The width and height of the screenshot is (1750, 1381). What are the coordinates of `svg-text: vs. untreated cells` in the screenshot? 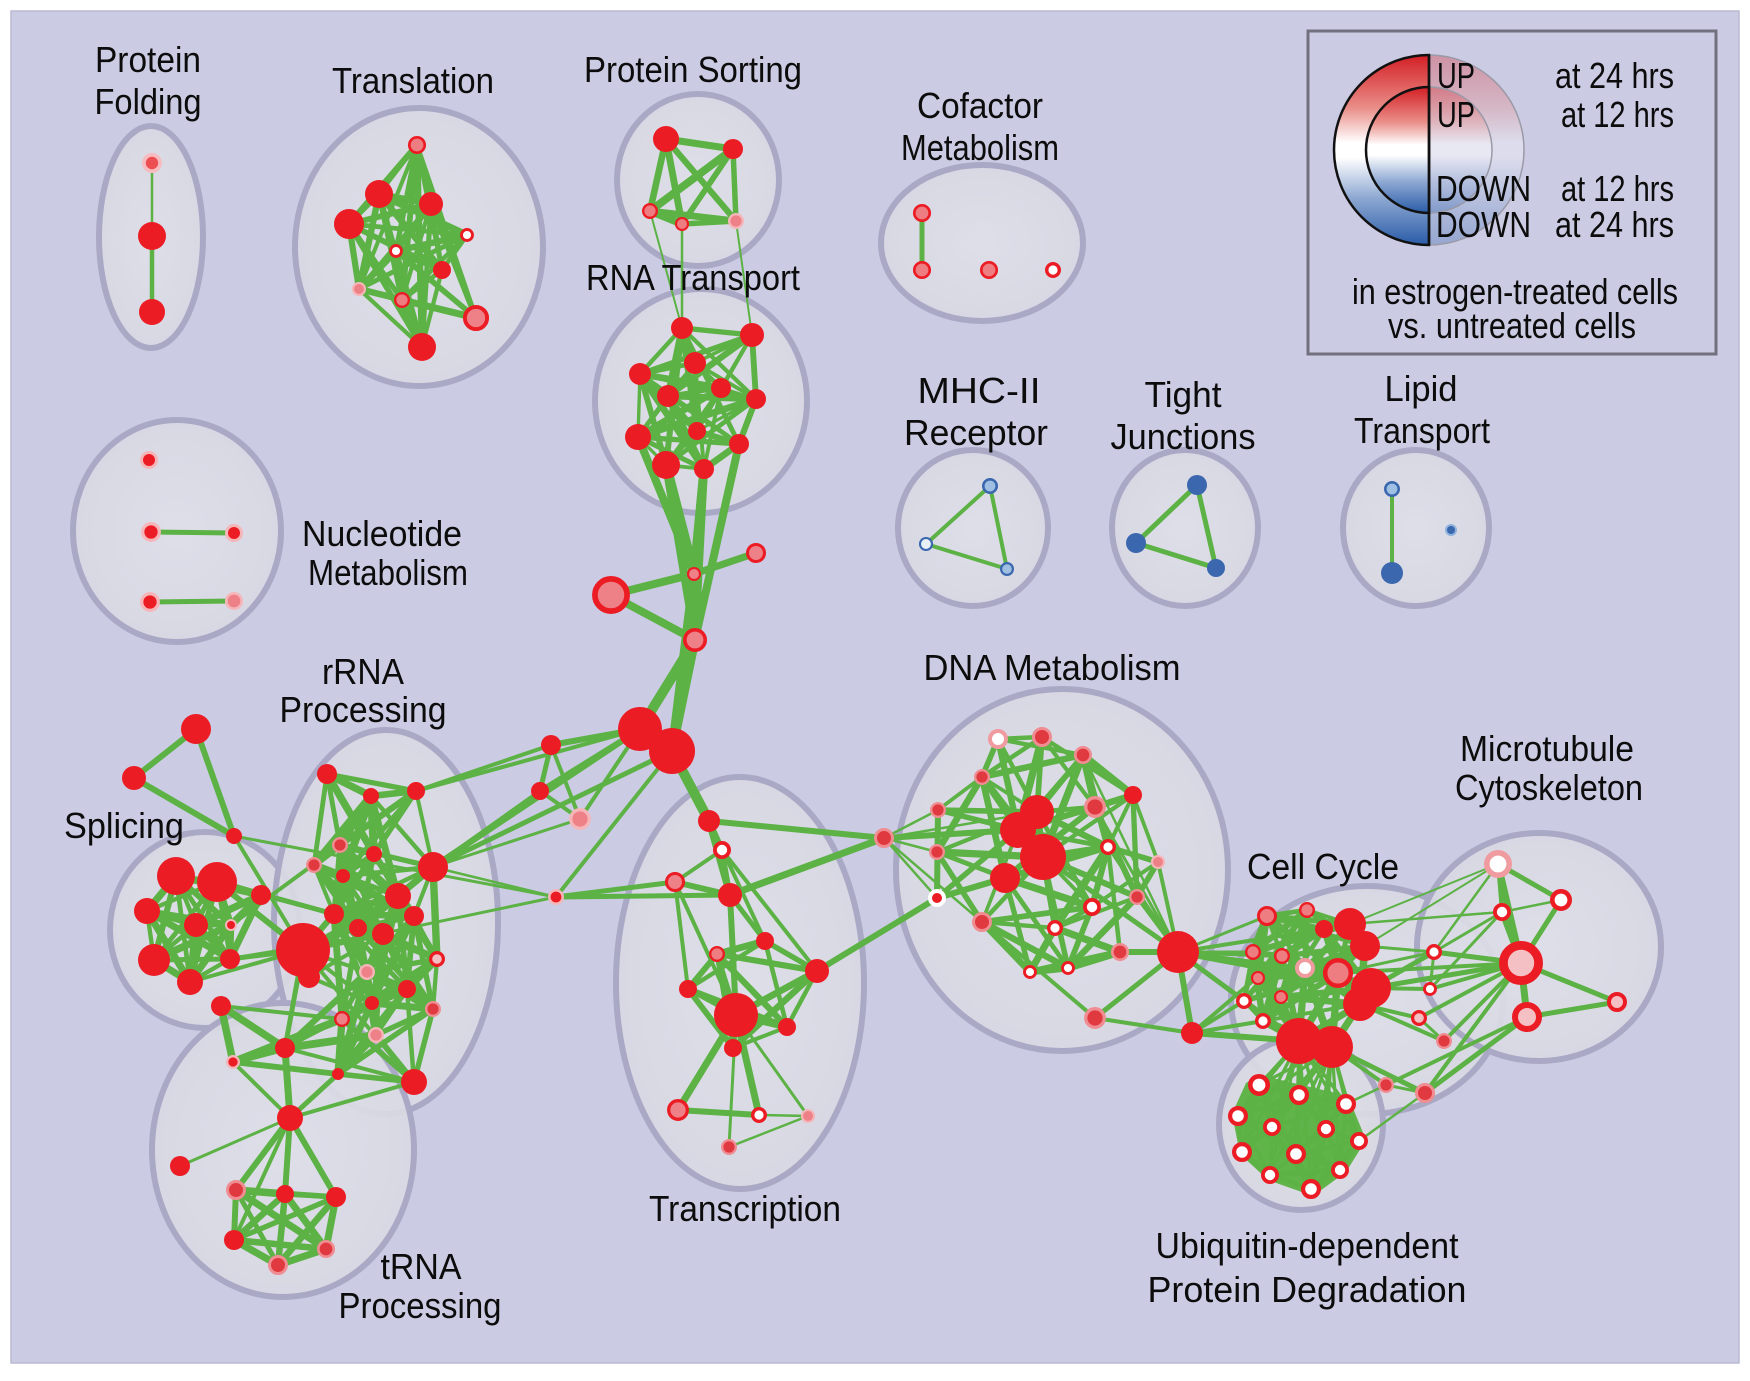 It's located at (1512, 325).